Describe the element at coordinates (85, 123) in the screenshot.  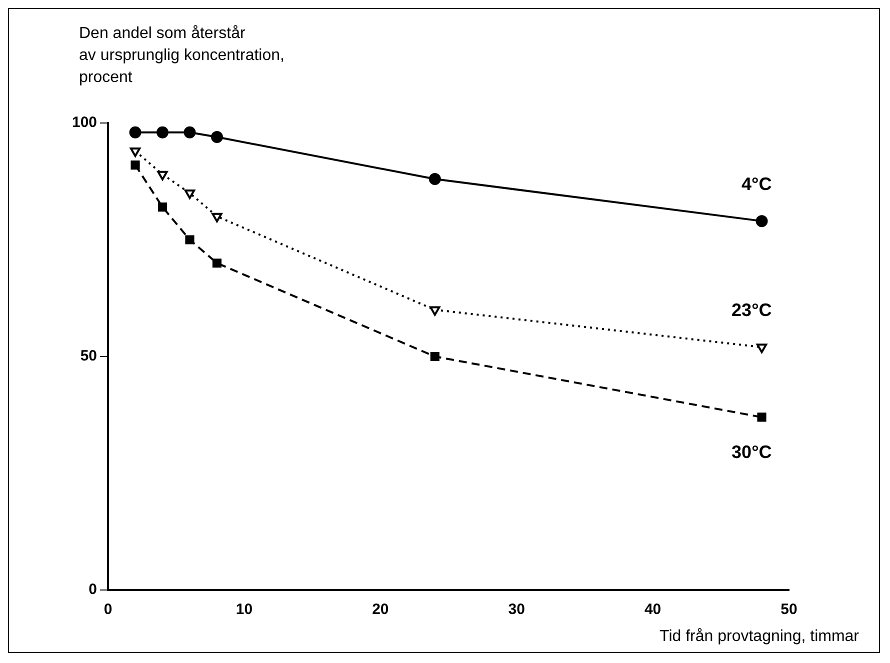
I see `y-tick-label: 100` at that location.